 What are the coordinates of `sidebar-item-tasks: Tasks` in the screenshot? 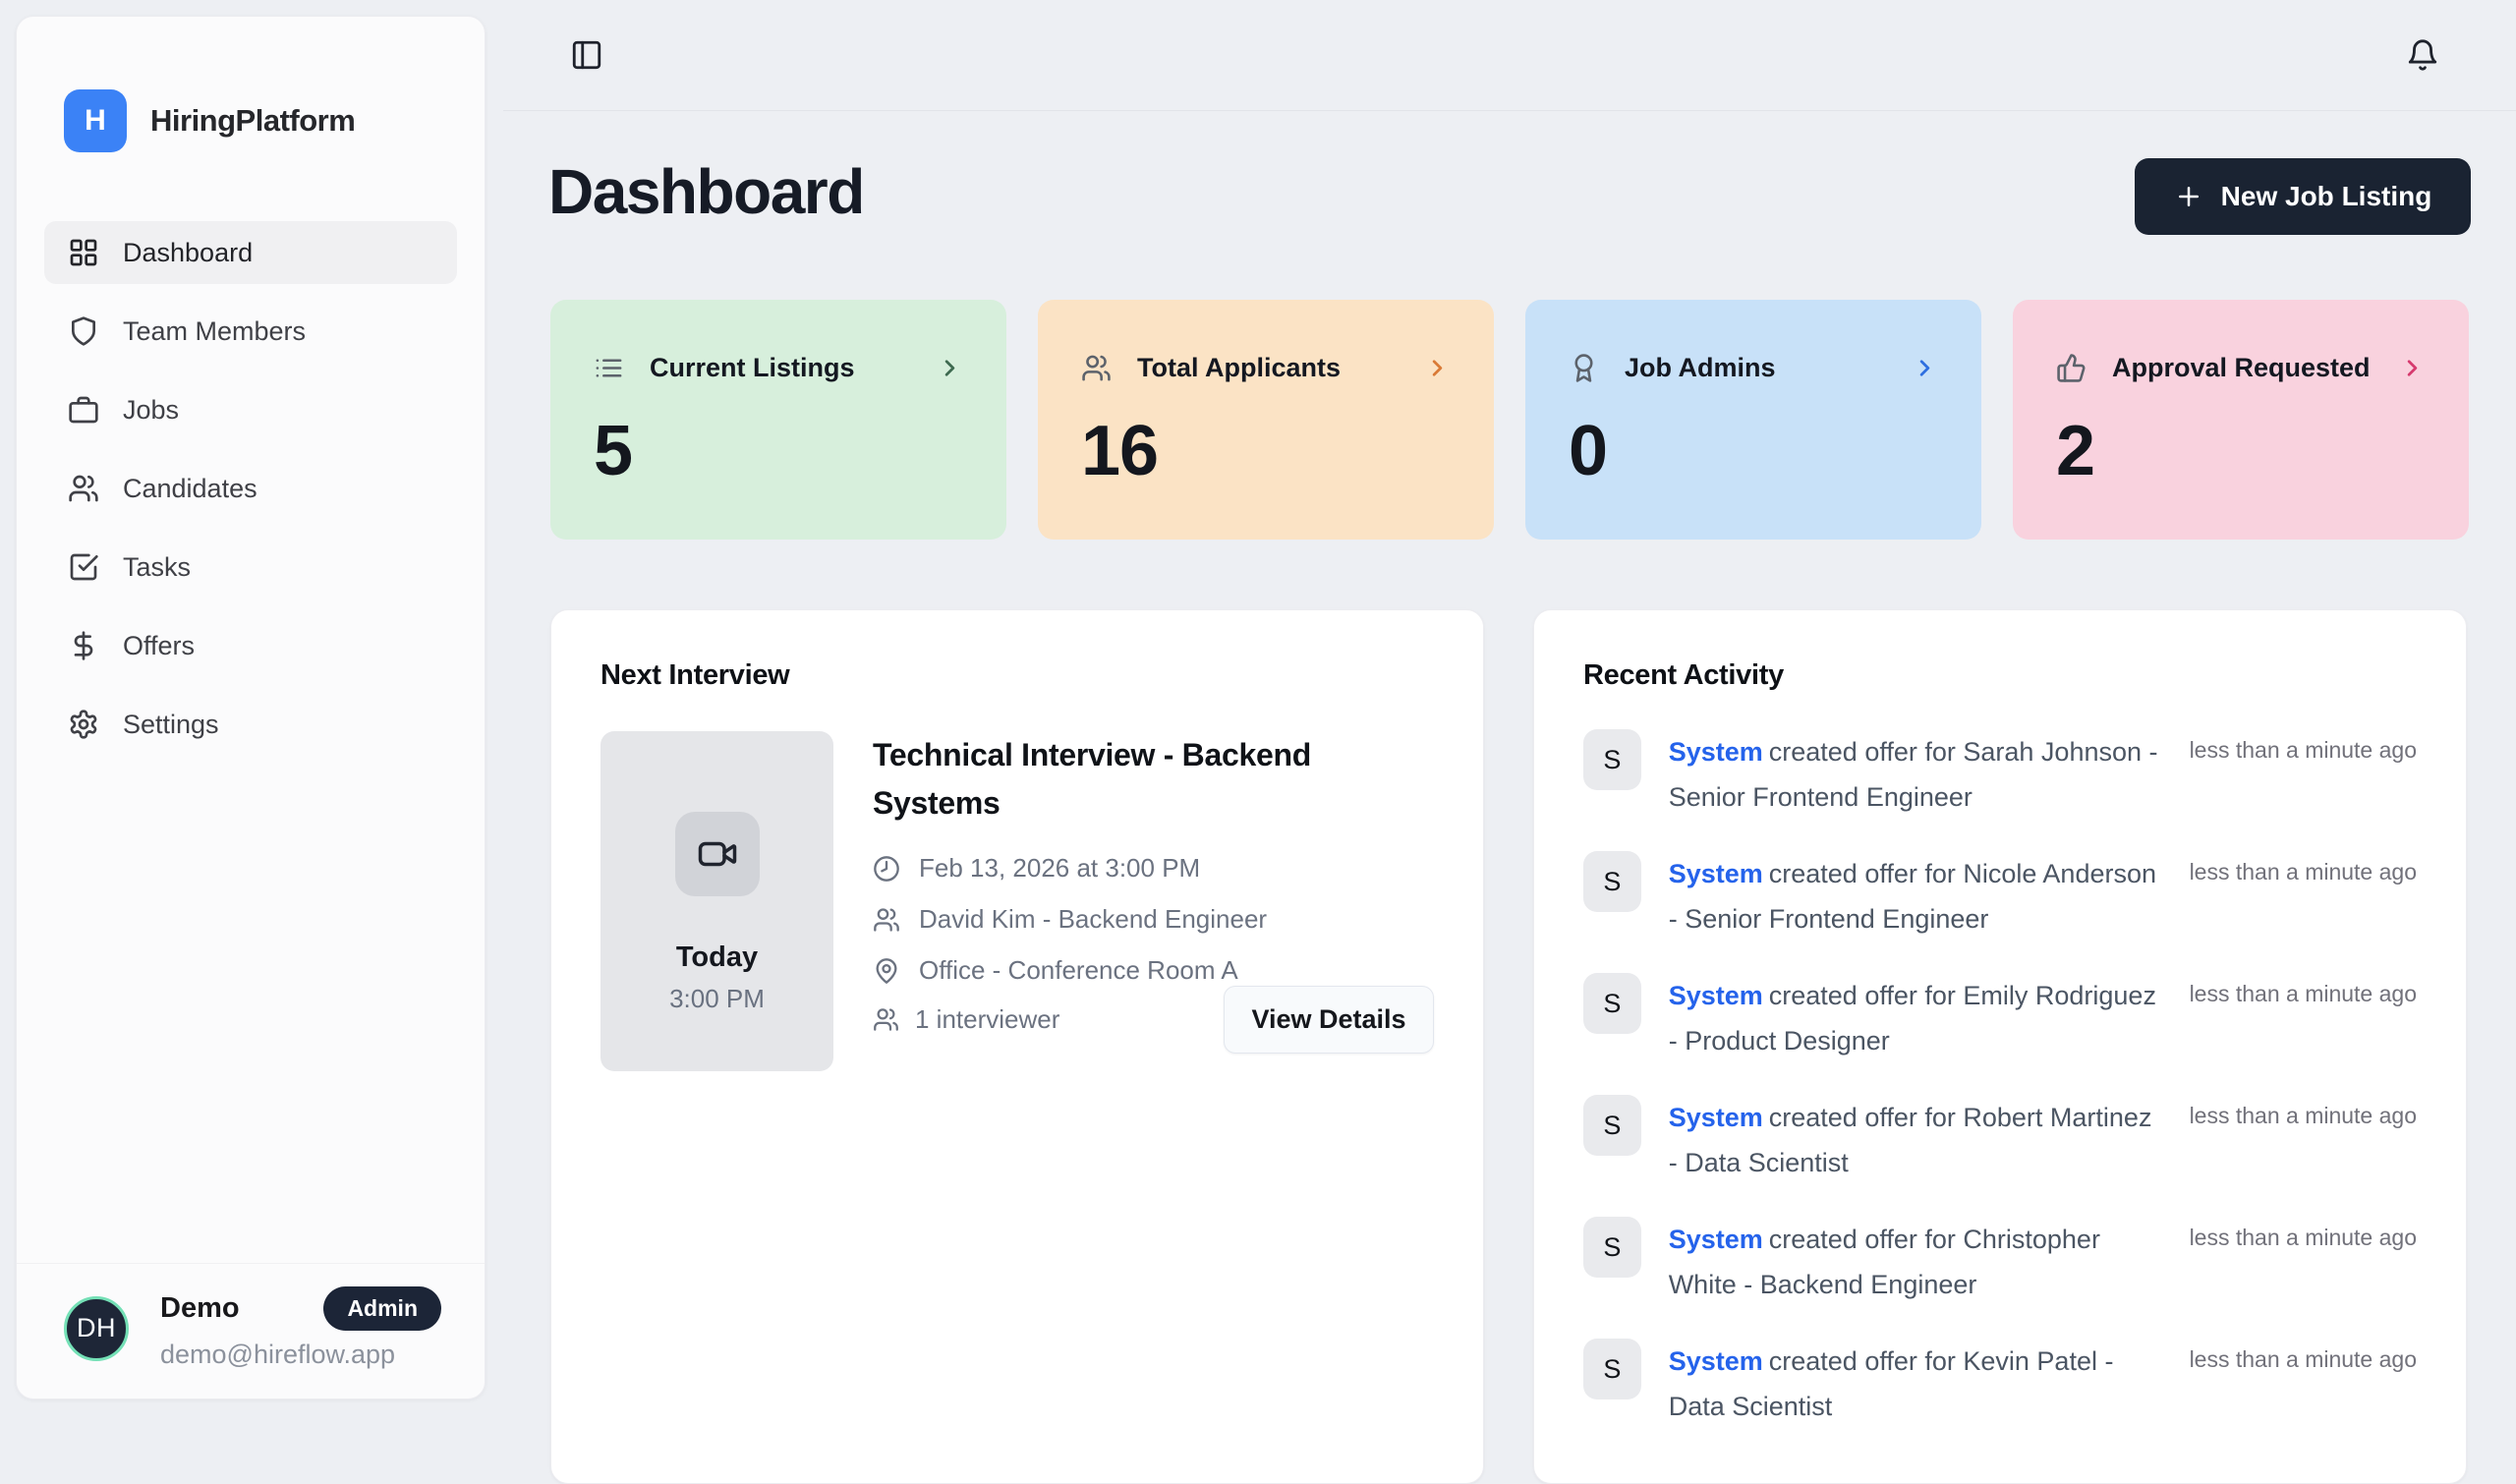 It's located at (250, 567).